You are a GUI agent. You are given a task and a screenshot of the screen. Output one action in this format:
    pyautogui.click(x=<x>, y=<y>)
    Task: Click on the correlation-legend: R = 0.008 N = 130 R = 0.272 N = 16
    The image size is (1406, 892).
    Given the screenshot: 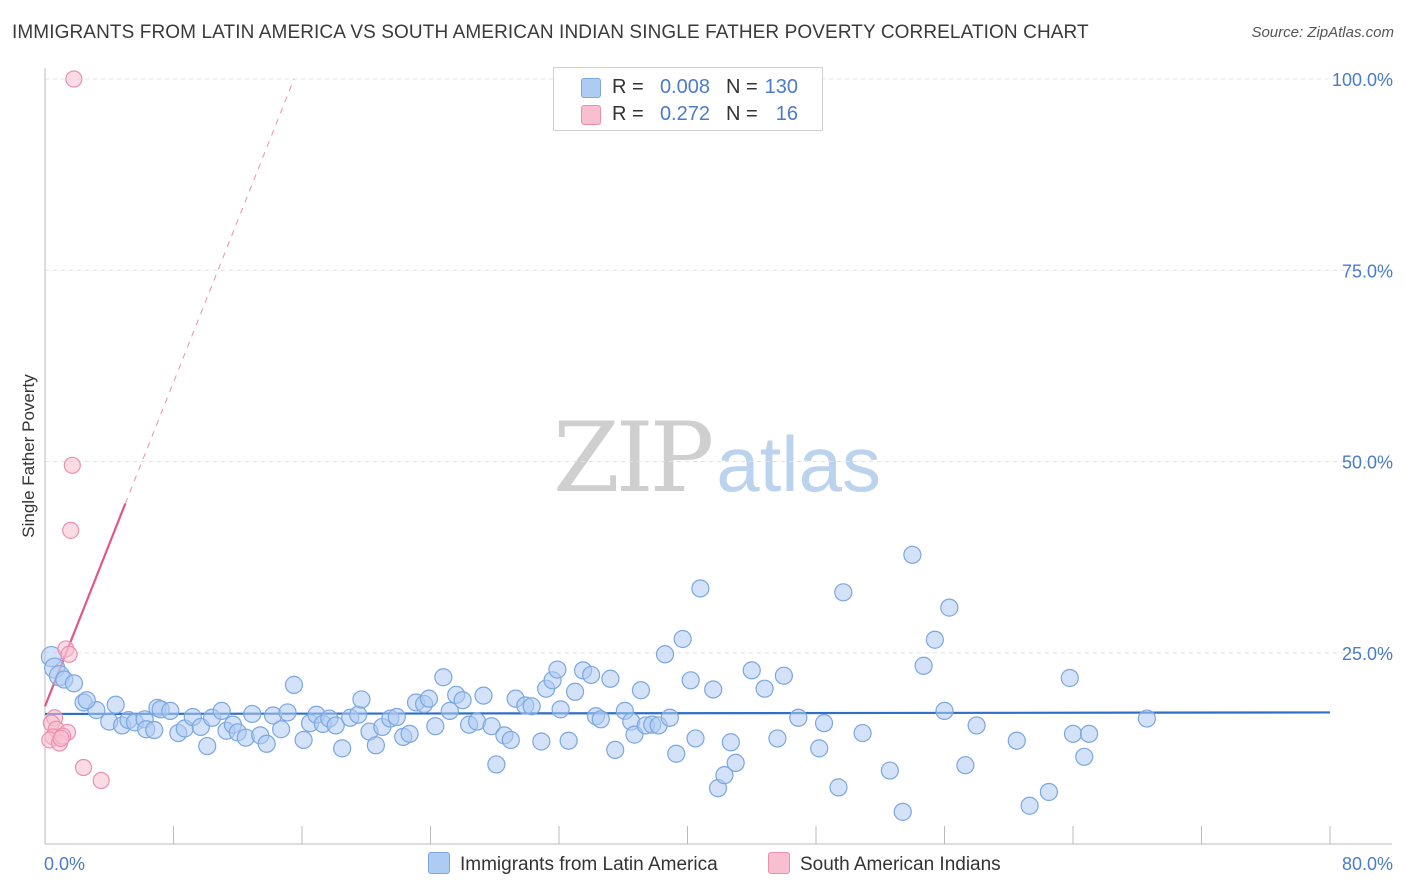 What is the action you would take?
    pyautogui.click(x=688, y=99)
    